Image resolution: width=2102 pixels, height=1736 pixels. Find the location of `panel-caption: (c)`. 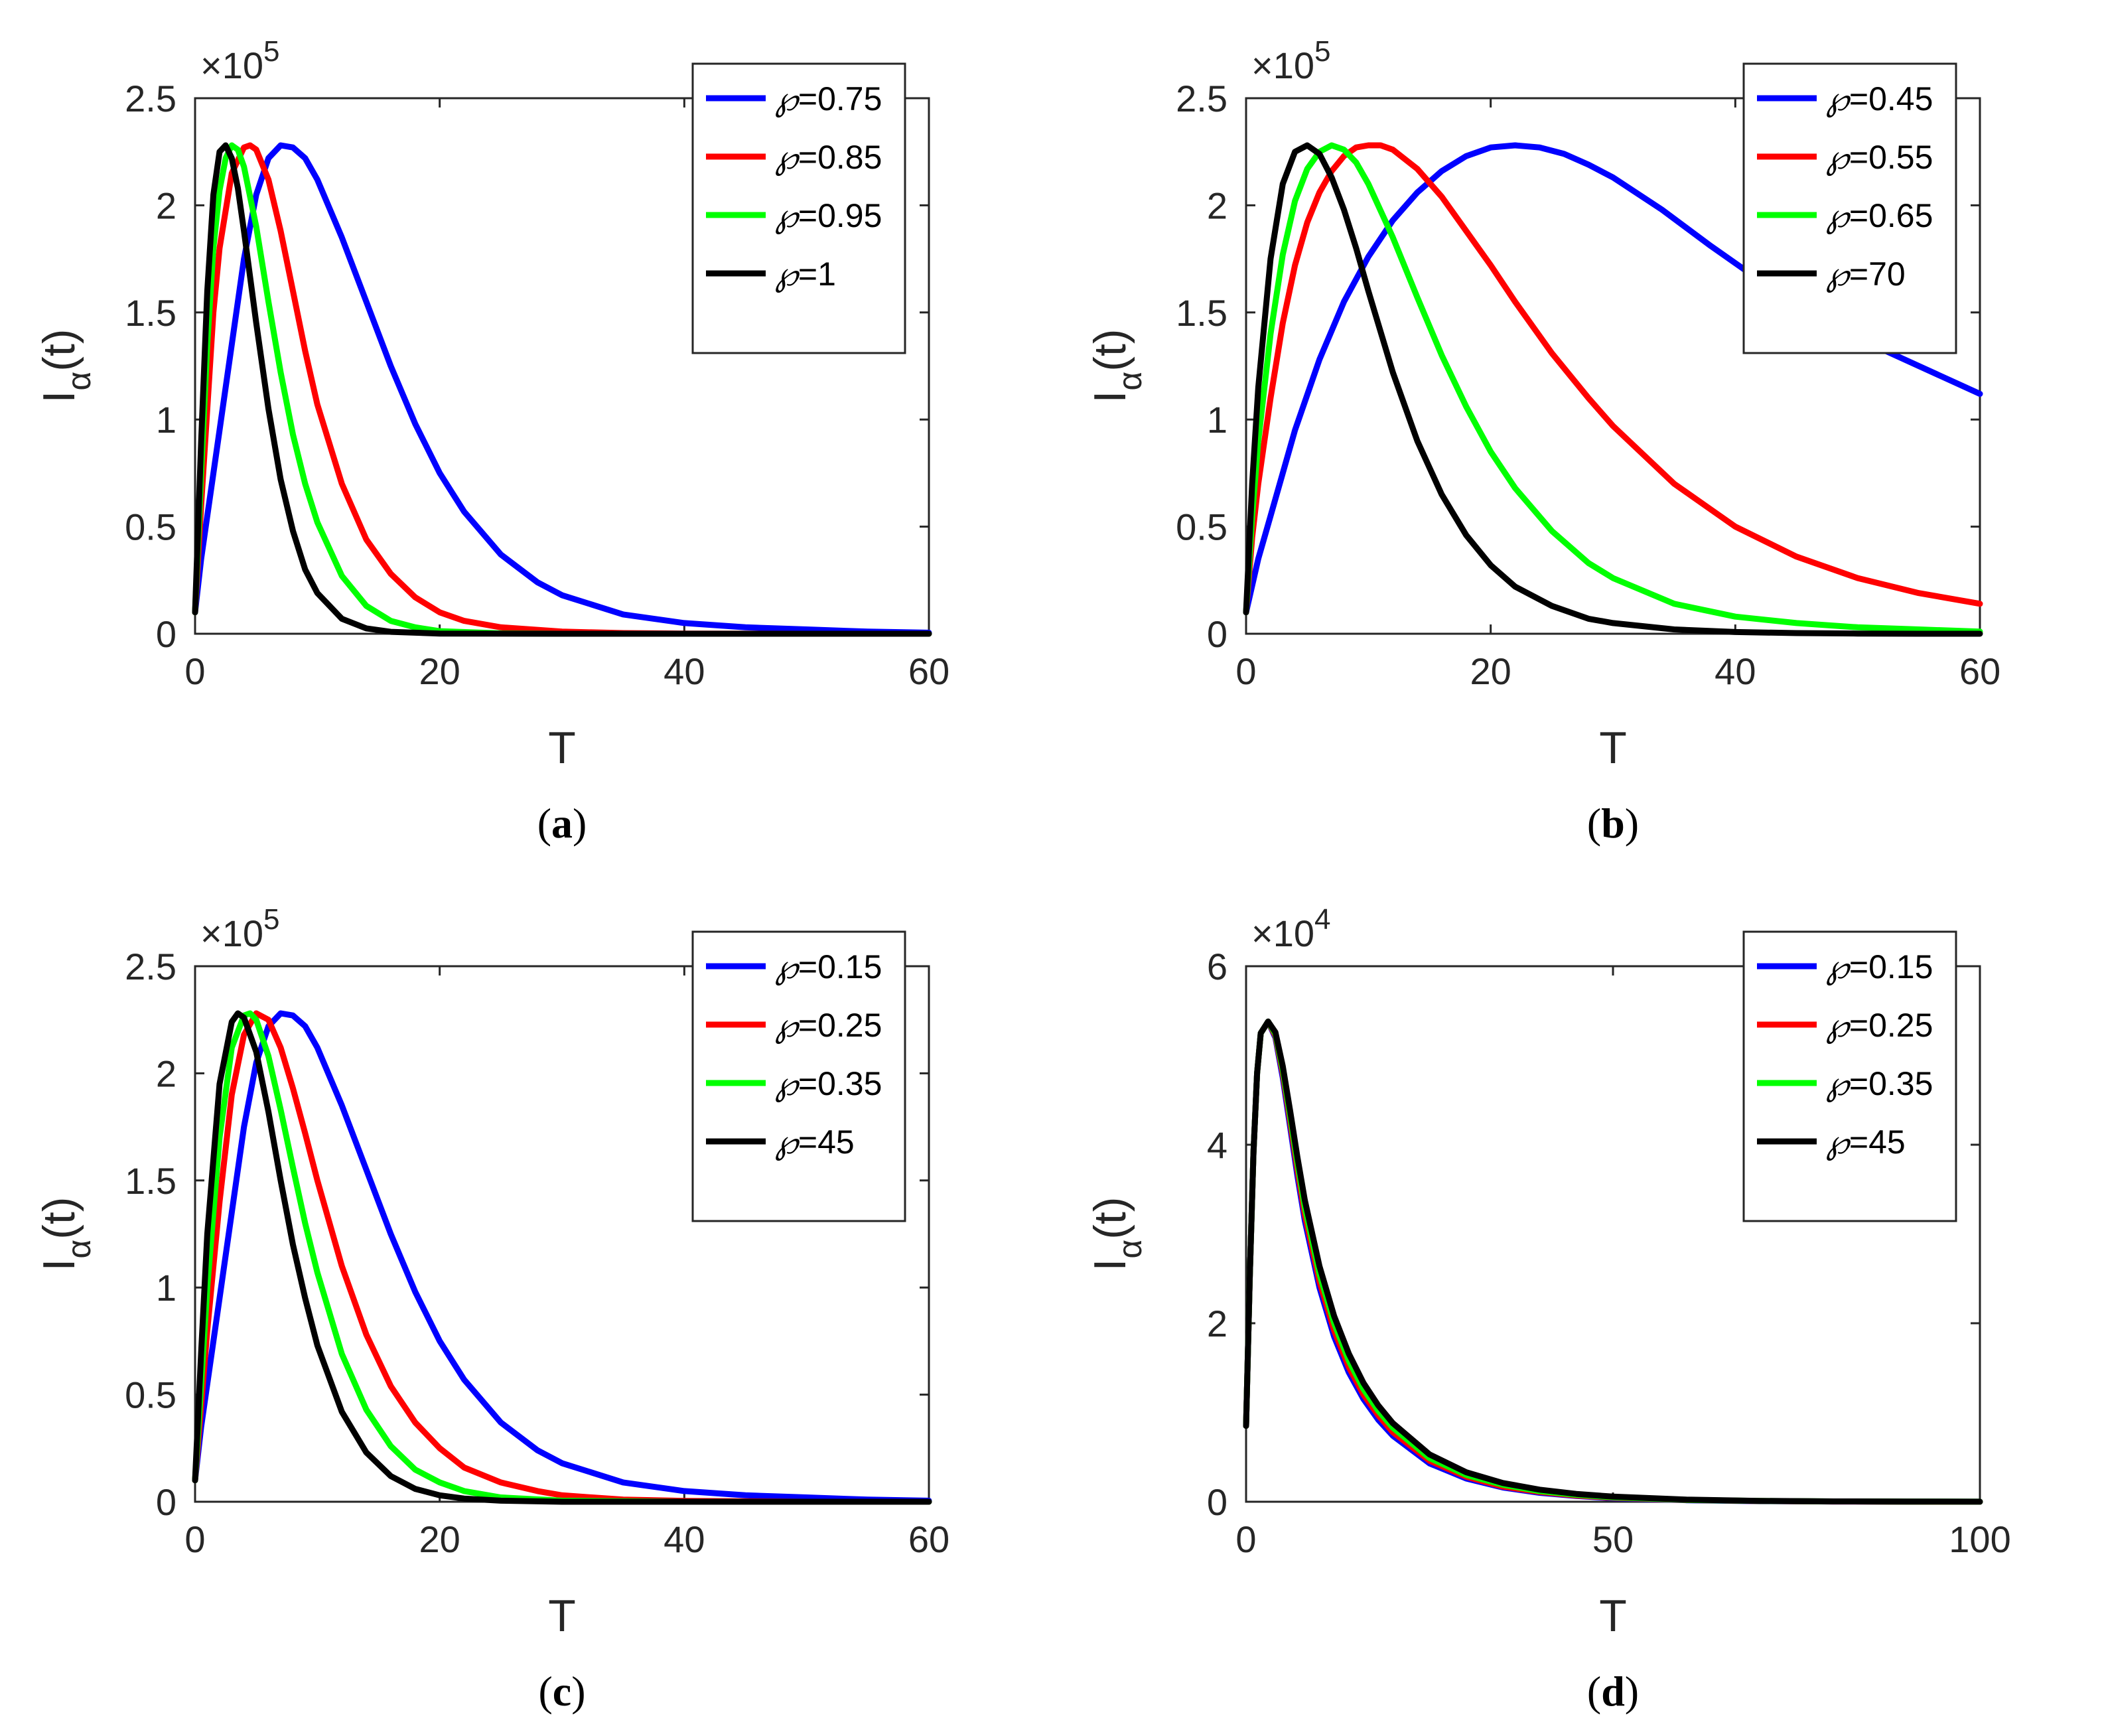

panel-caption: (c) is located at coordinates (561, 1692).